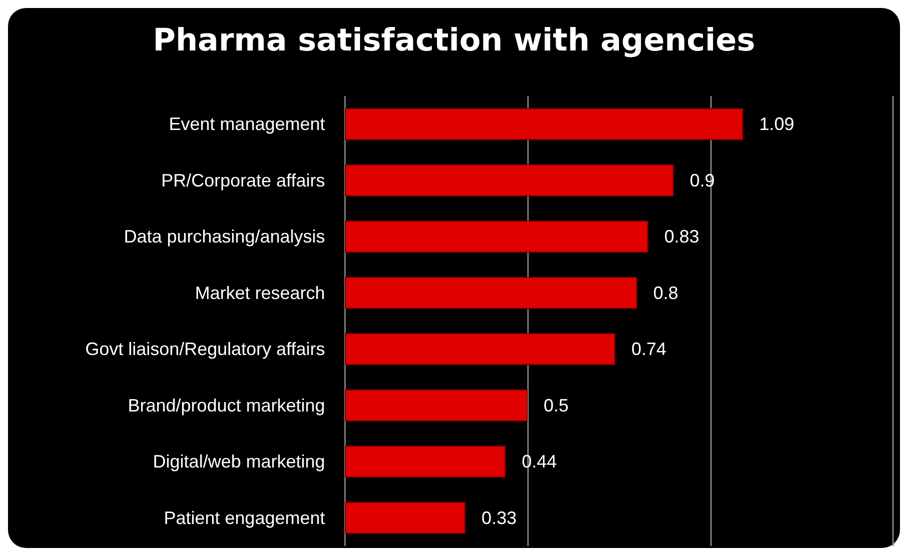  Describe the element at coordinates (454, 40) in the screenshot. I see `chart-title: Pharma satisfaction with agencies` at that location.